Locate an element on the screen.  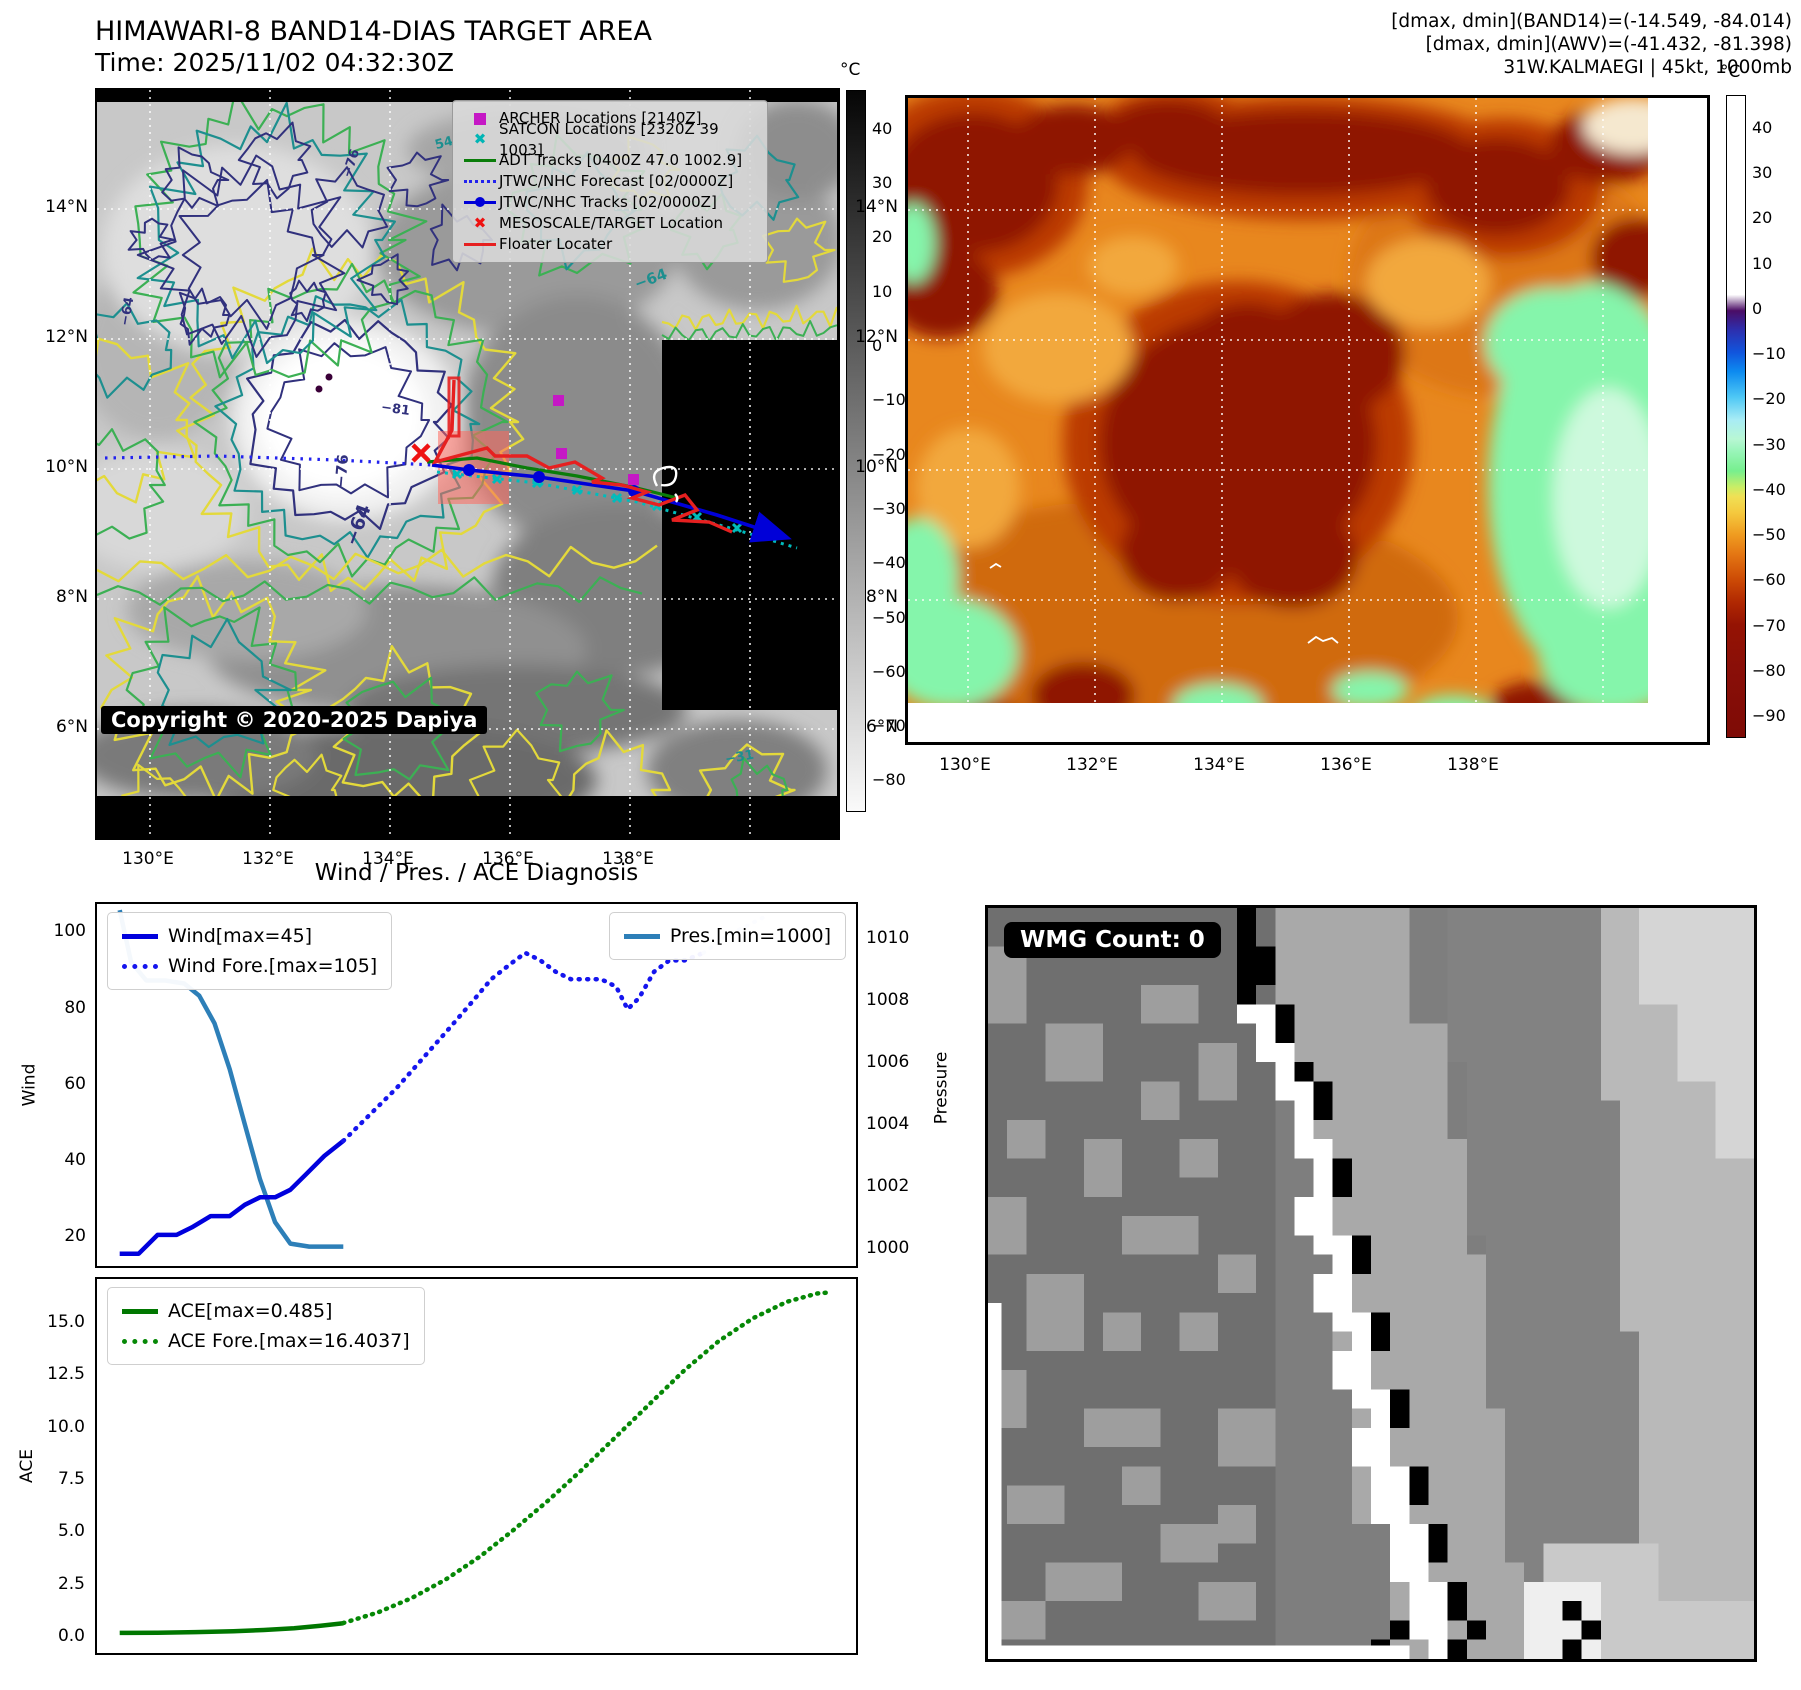
pres-ytick: 1000 is located at coordinates (888, 1248).